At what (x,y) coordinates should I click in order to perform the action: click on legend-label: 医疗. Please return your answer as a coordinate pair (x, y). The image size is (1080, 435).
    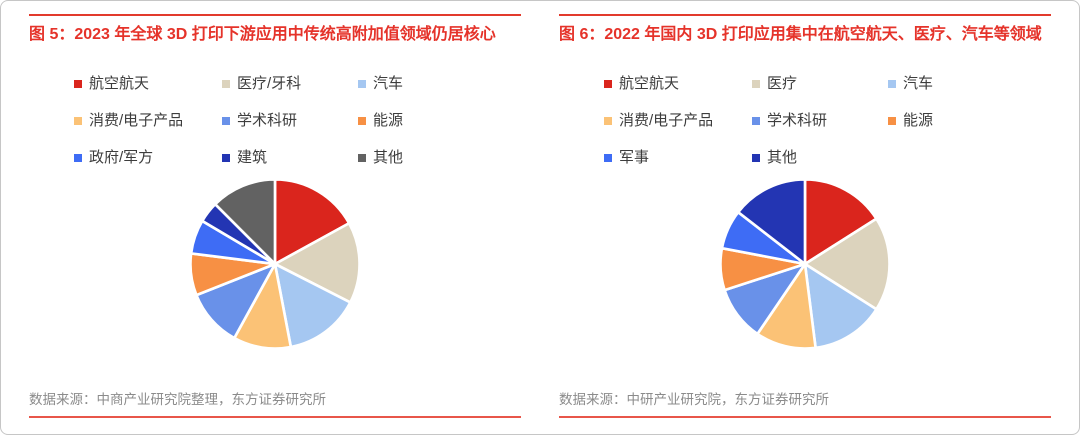
    Looking at the image, I should click on (782, 83).